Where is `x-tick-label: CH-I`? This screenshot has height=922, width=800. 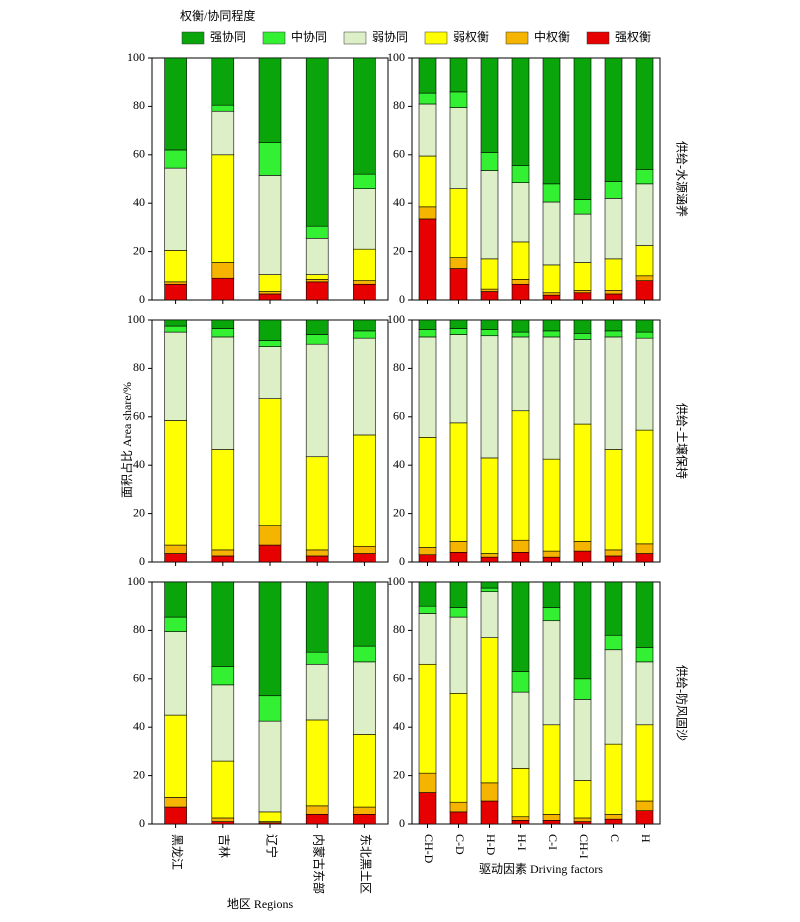
x-tick-label: CH-I is located at coordinates (584, 846).